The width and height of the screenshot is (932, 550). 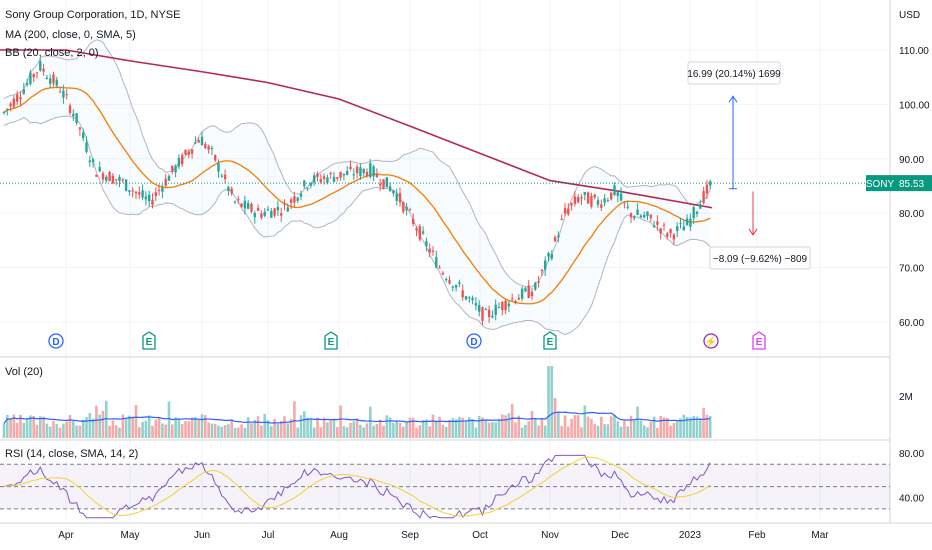 What do you see at coordinates (202, 535) in the screenshot?
I see `time-tick-label: Jun` at bounding box center [202, 535].